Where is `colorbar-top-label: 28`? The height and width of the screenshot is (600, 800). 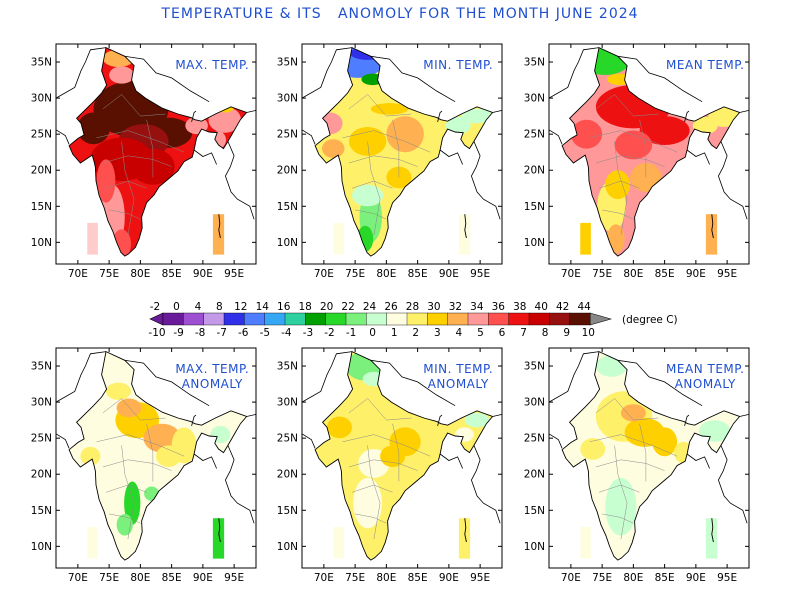
colorbar-top-label: 28 is located at coordinates (412, 307).